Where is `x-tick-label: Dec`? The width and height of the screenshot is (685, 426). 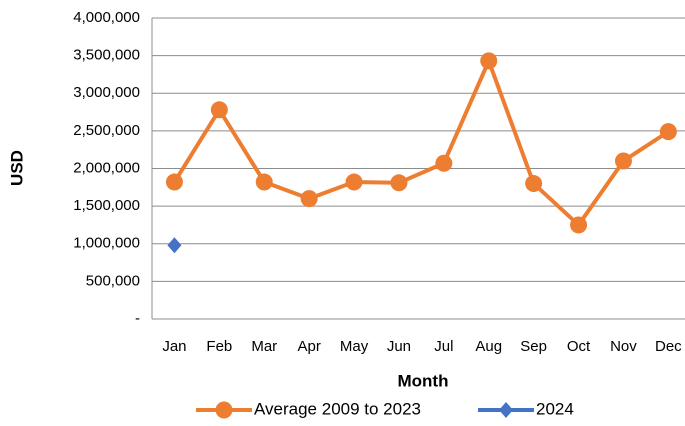 x-tick-label: Dec is located at coordinates (668, 346).